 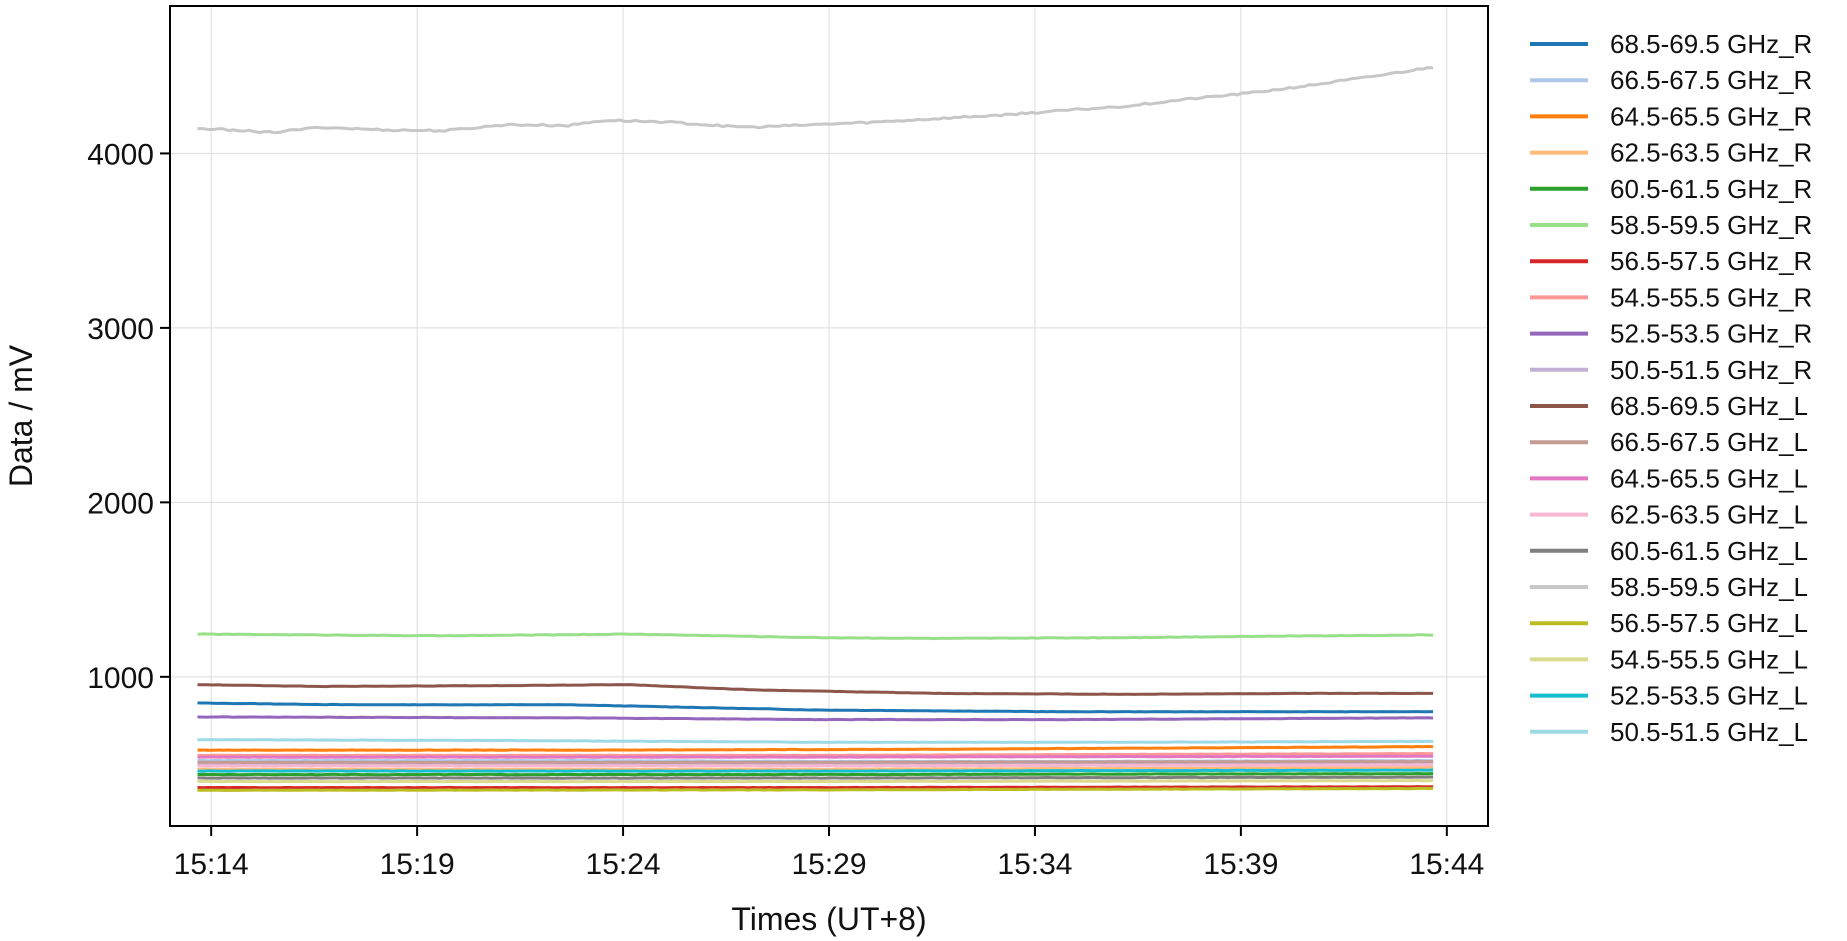 What do you see at coordinates (1709, 587) in the screenshot?
I see `legend-label: 58.5-59.5 GHz_L` at bounding box center [1709, 587].